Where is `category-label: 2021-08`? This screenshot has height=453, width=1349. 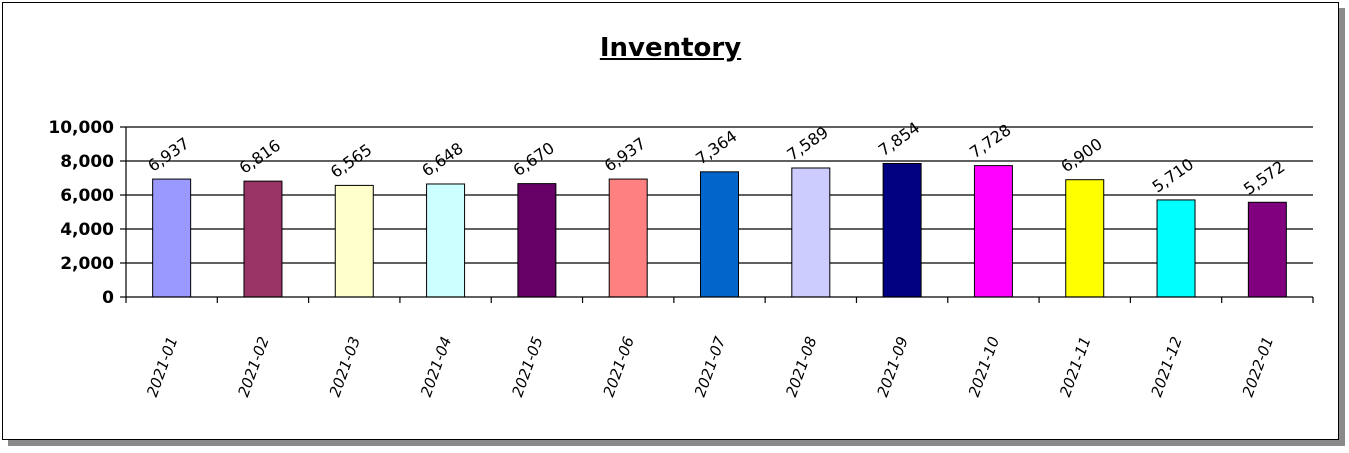
category-label: 2021-08 is located at coordinates (801, 366).